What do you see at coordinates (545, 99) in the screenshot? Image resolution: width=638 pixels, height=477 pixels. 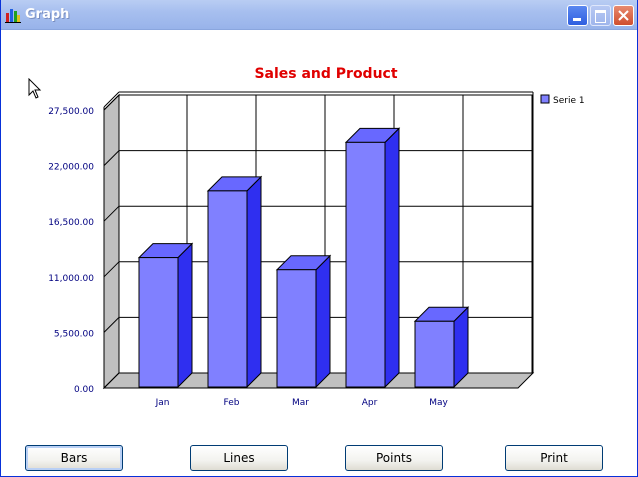 I see `legend-swatch` at bounding box center [545, 99].